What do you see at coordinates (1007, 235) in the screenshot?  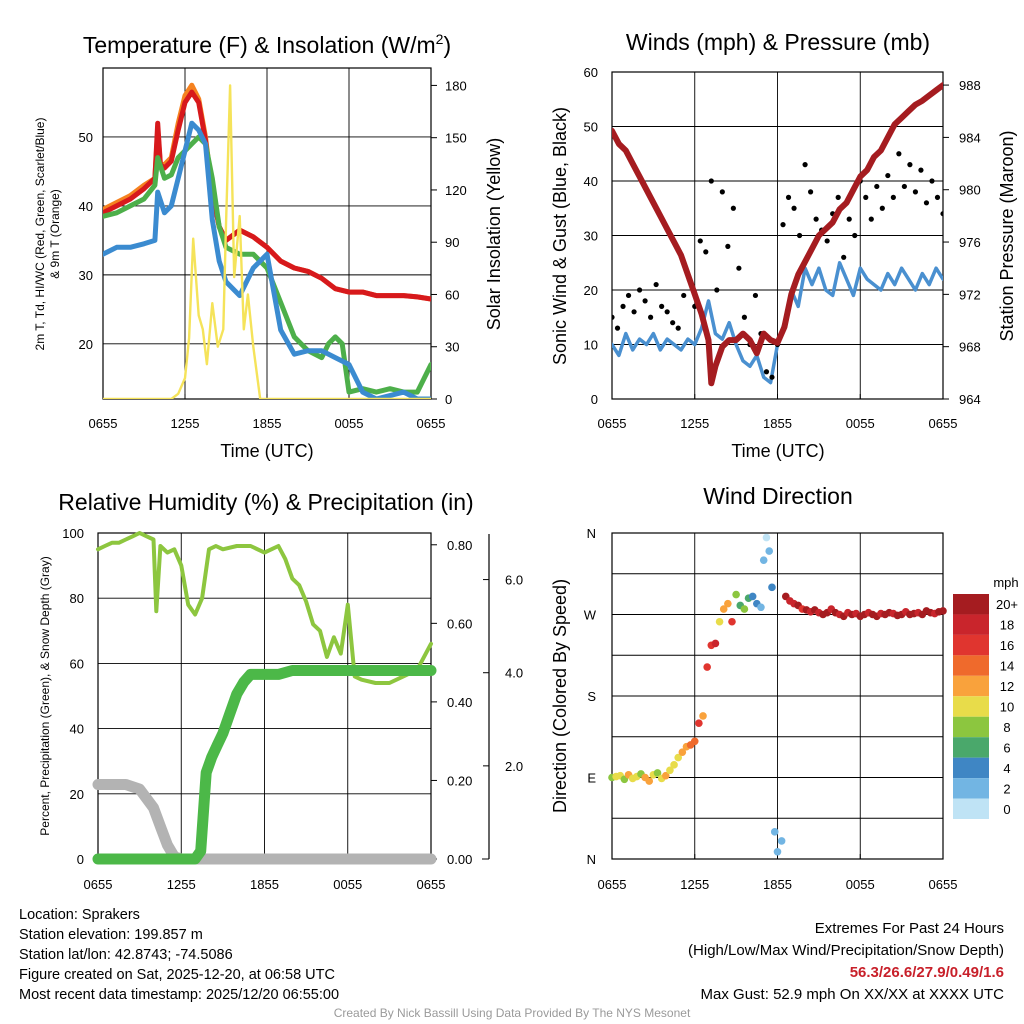 I see `y2-axis-label: Station Pressure (Maroon)` at bounding box center [1007, 235].